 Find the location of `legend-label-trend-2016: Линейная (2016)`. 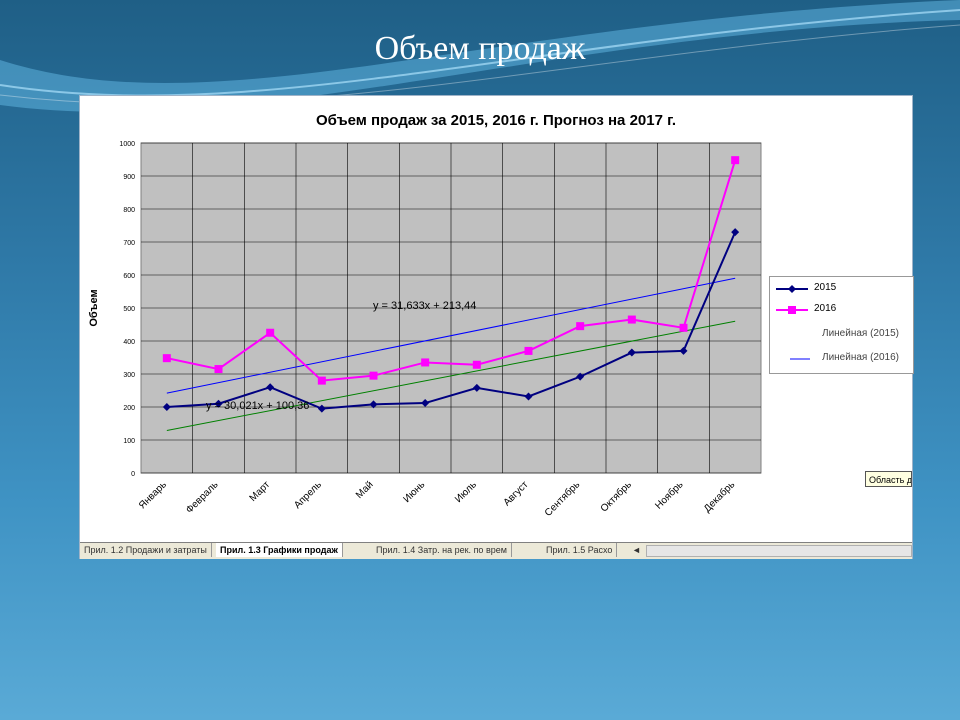

legend-label-trend-2016: Линейная (2016) is located at coordinates (861, 357).